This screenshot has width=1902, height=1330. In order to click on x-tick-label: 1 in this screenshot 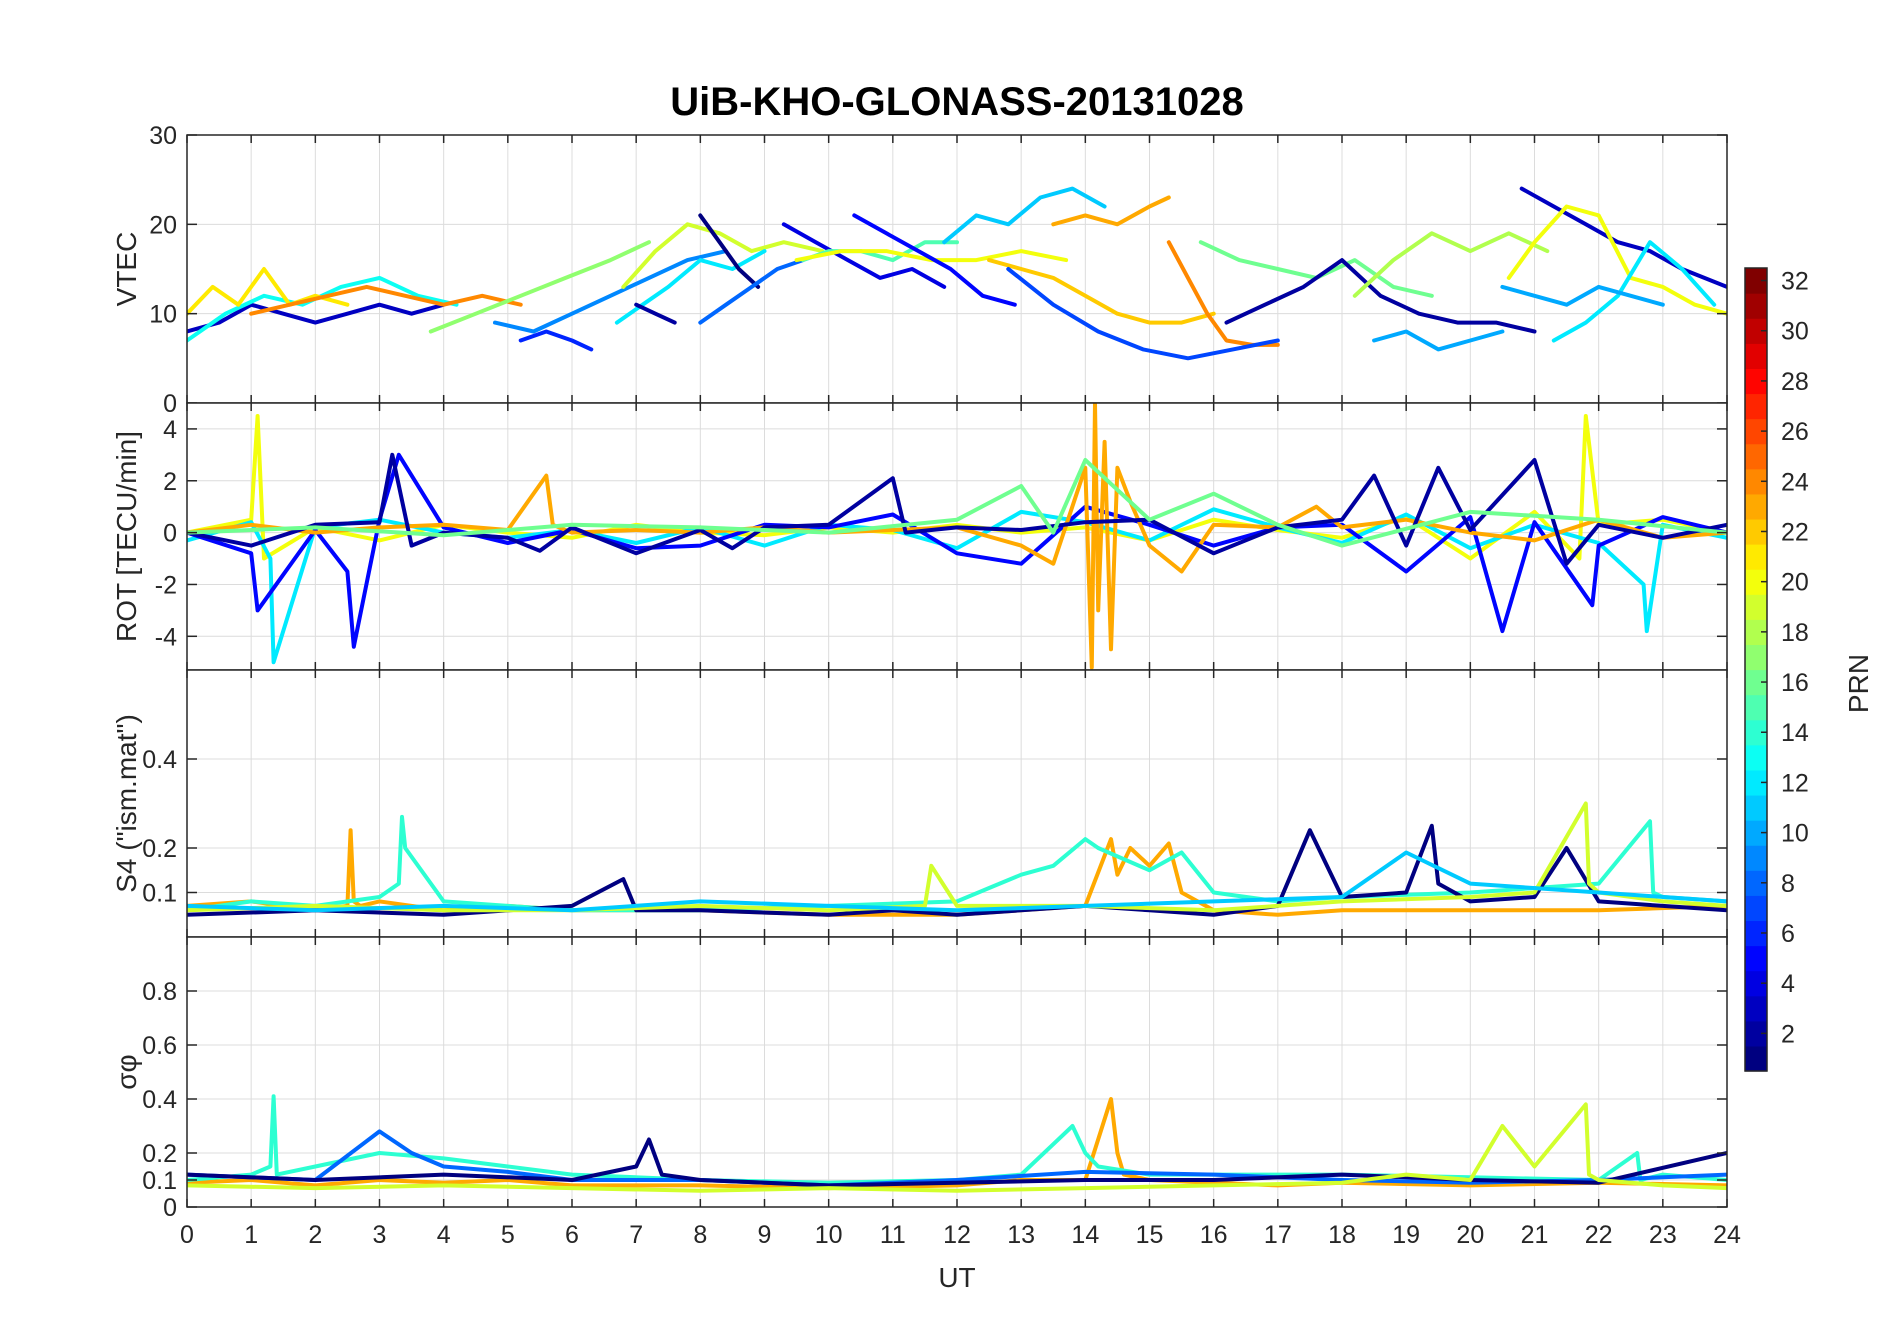, I will do `click(251, 1235)`.